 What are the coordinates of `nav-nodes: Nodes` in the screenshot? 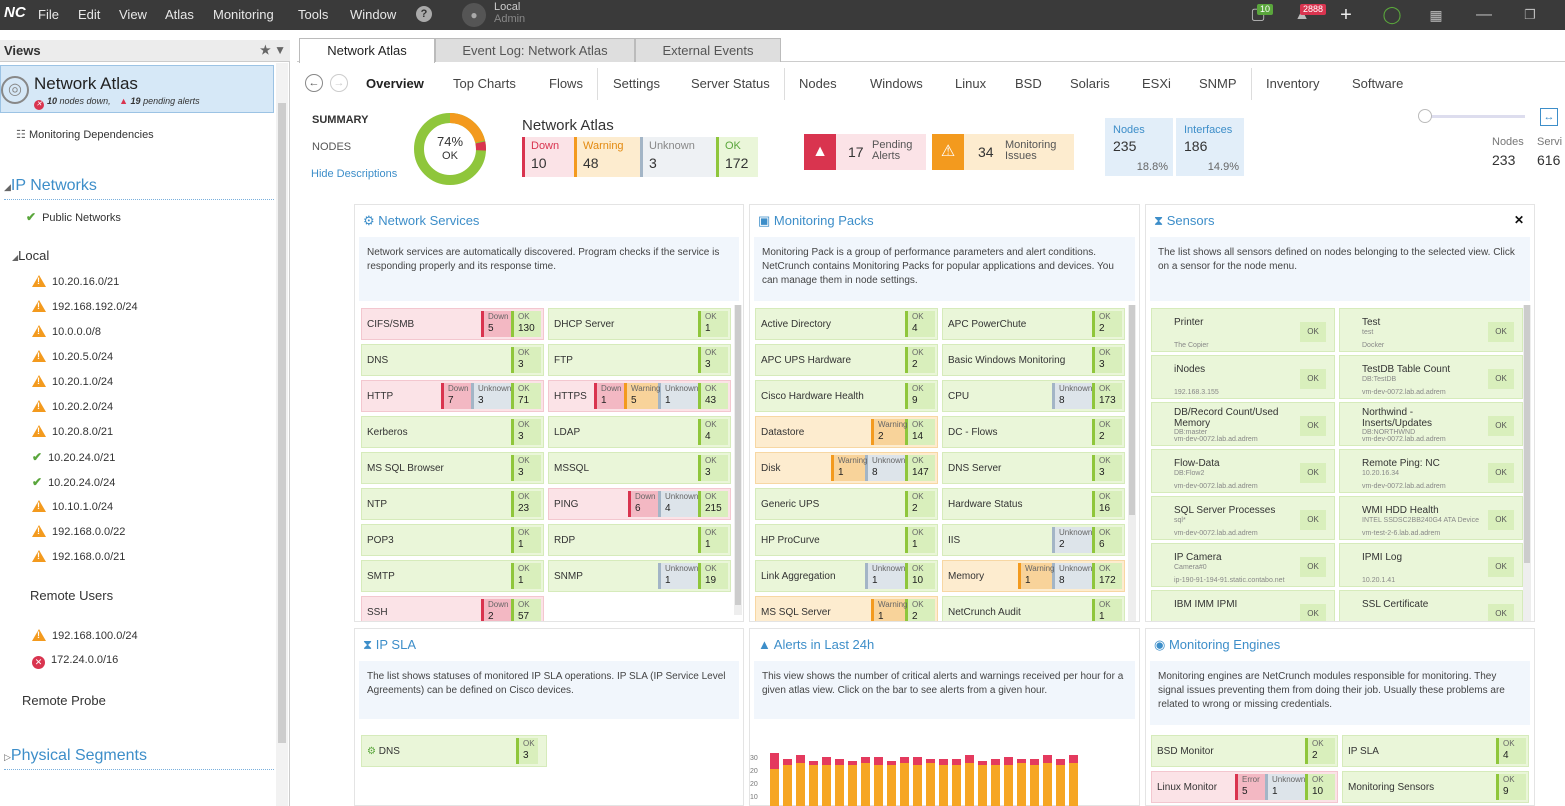 It's located at (818, 83).